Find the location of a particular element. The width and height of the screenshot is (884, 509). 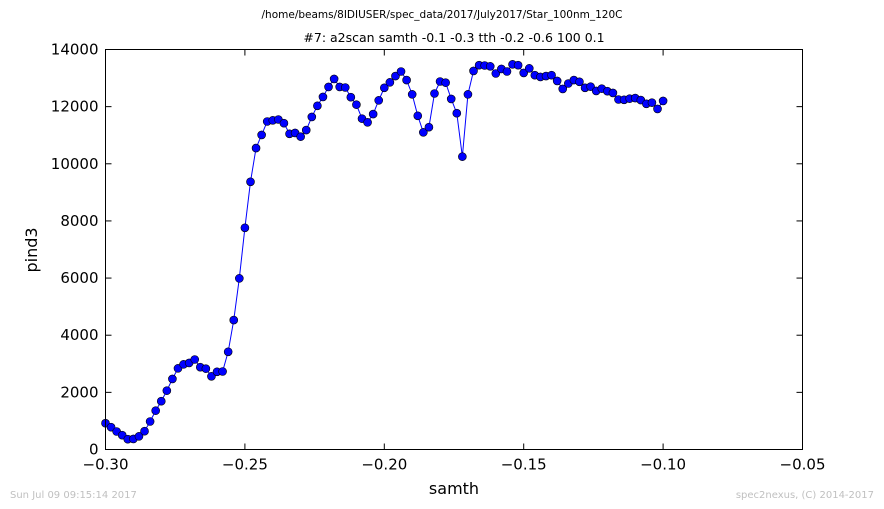

y-tick-label: 8000 is located at coordinates (79, 221).